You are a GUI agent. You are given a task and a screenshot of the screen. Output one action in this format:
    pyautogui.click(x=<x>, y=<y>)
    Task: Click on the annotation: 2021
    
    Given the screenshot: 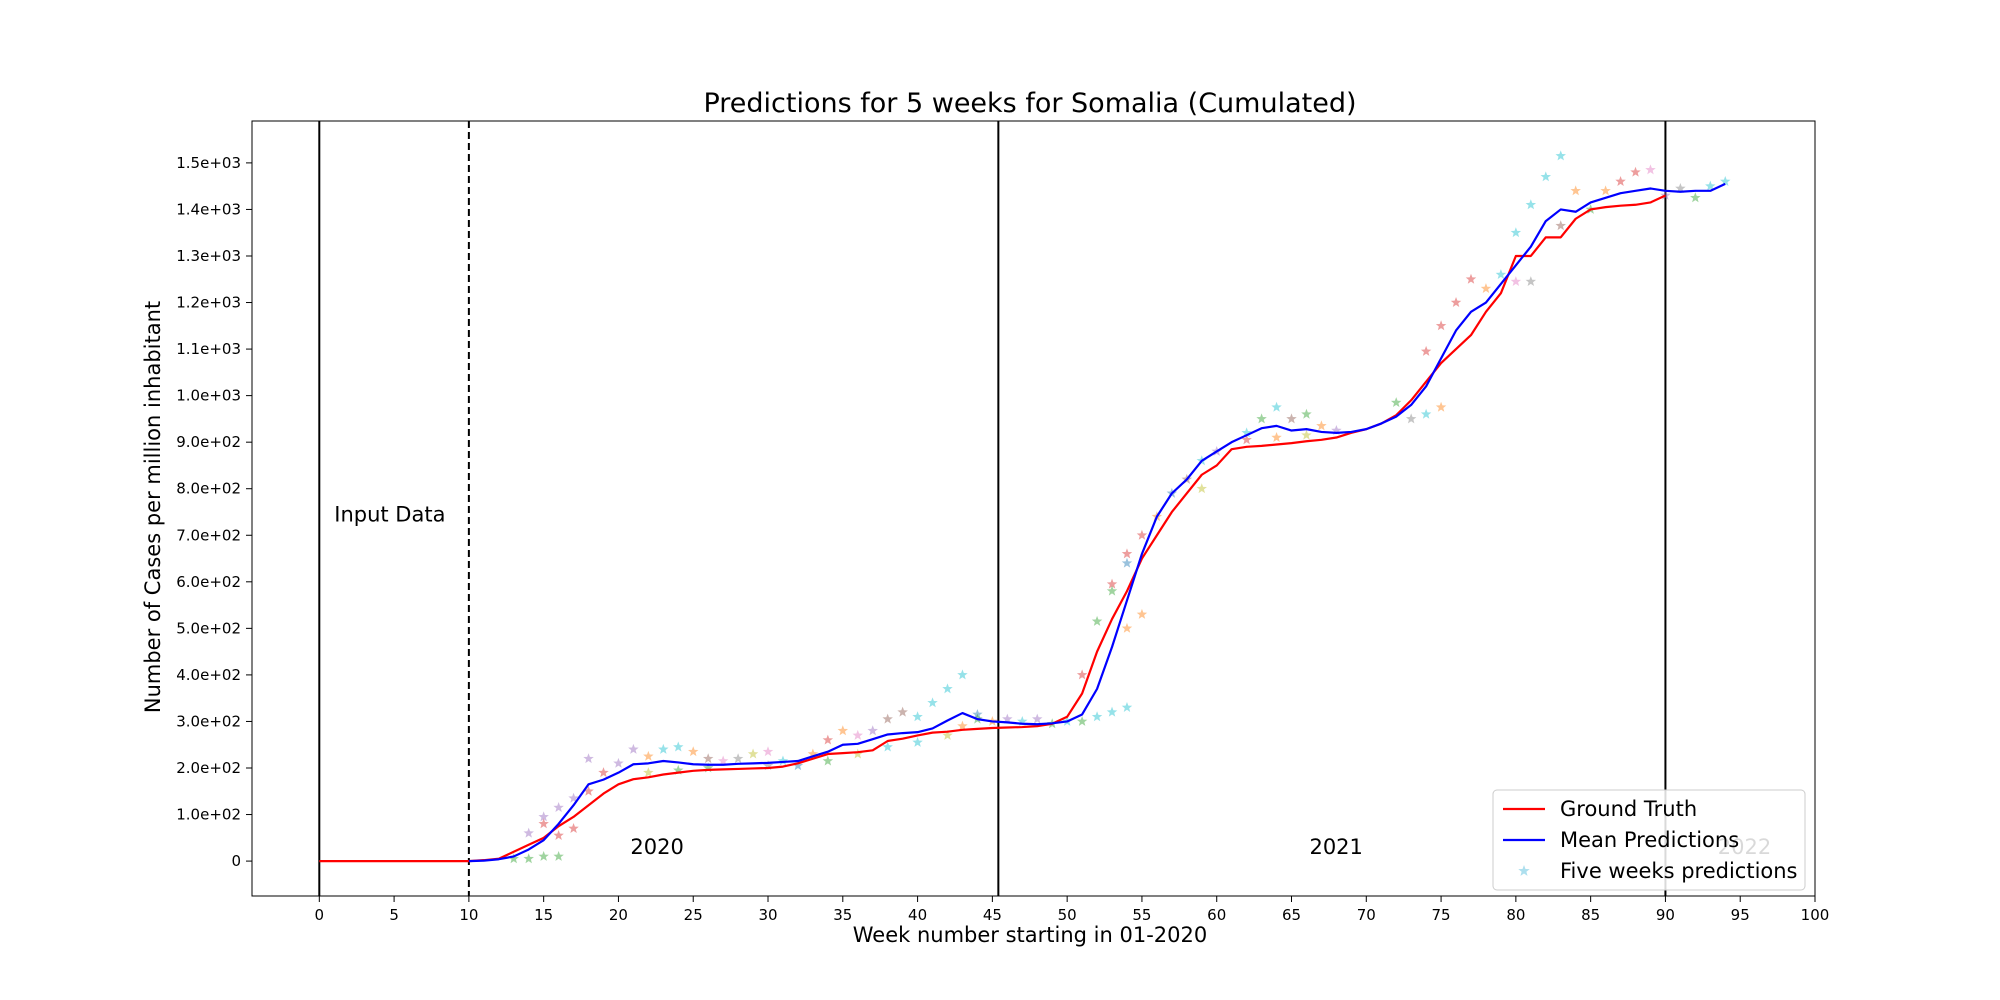 What is the action you would take?
    pyautogui.click(x=1335, y=847)
    